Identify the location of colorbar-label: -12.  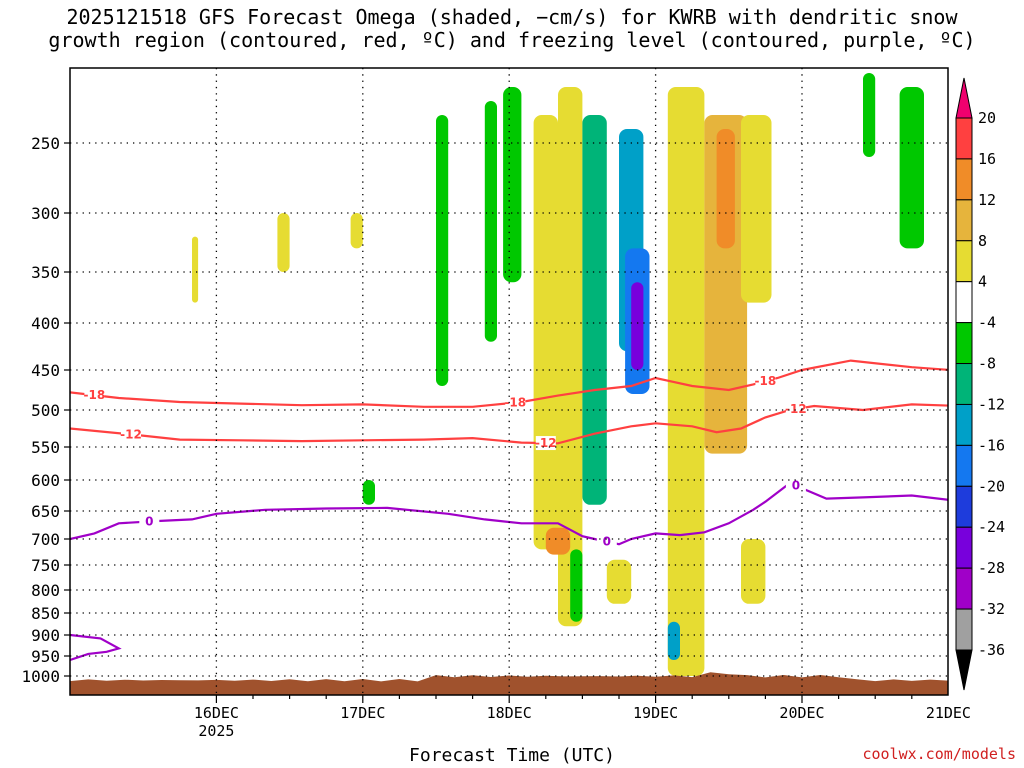
(991, 404).